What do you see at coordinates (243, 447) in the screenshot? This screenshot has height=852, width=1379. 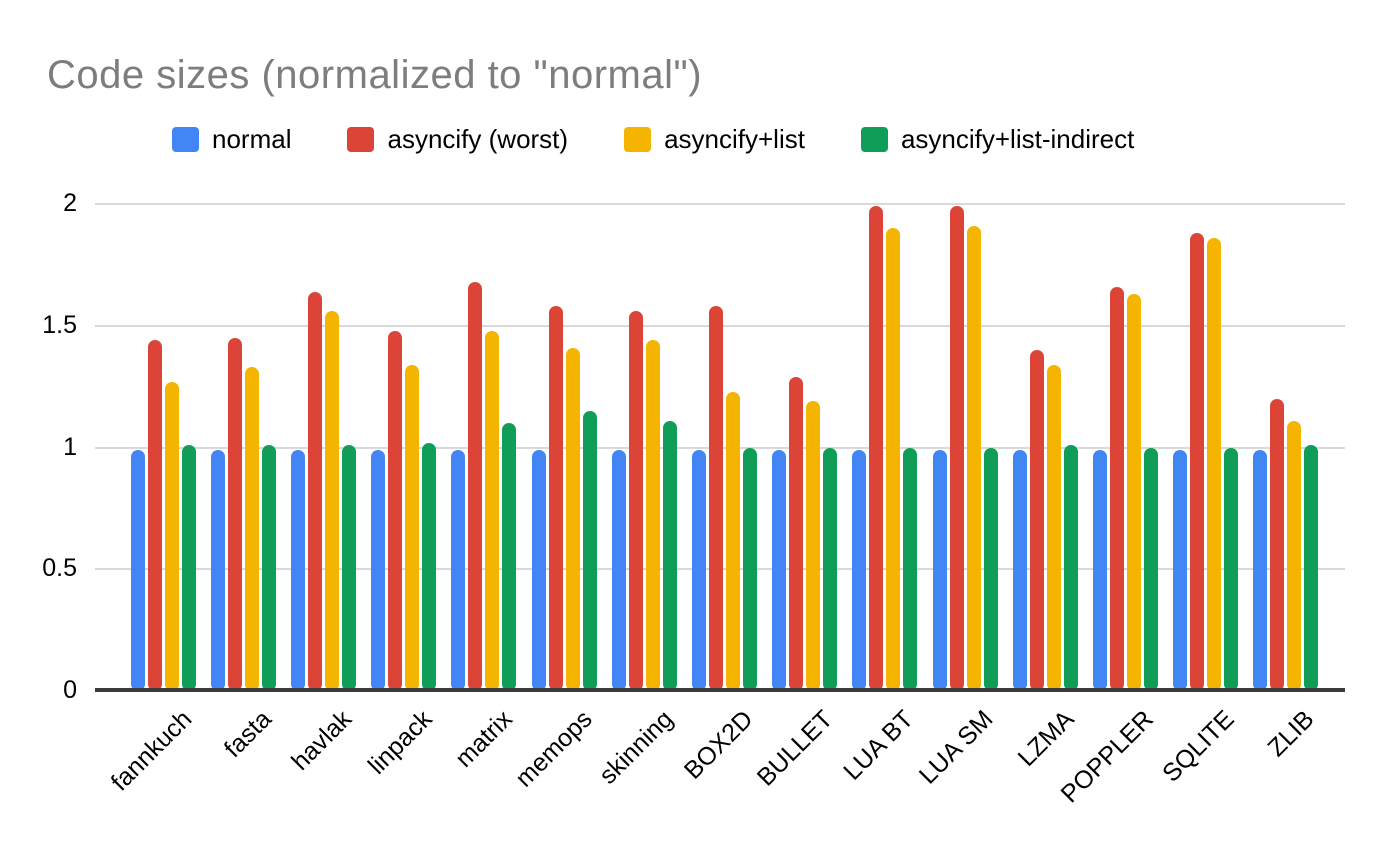 I see `bar-group-fasta` at bounding box center [243, 447].